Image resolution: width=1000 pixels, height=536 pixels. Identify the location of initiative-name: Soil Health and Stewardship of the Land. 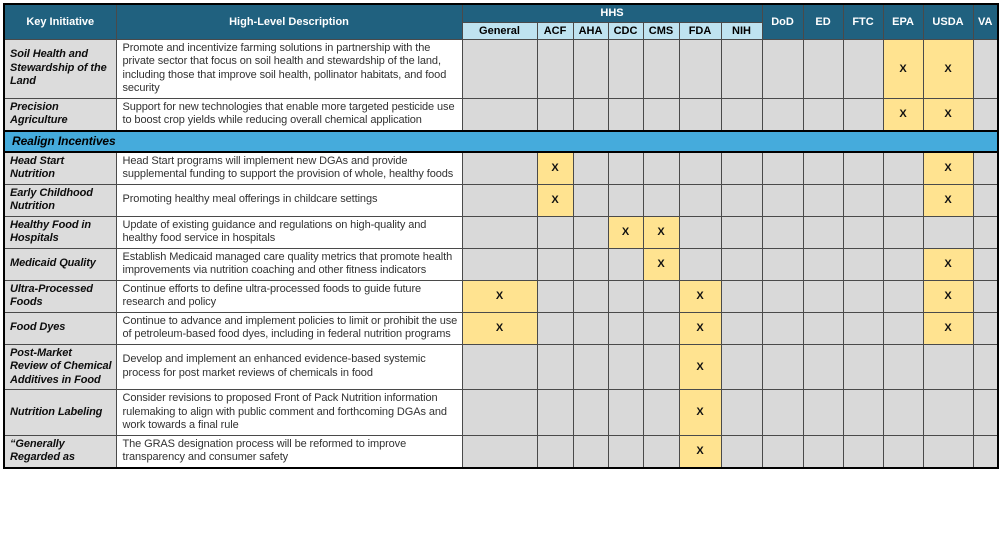
(60, 68).